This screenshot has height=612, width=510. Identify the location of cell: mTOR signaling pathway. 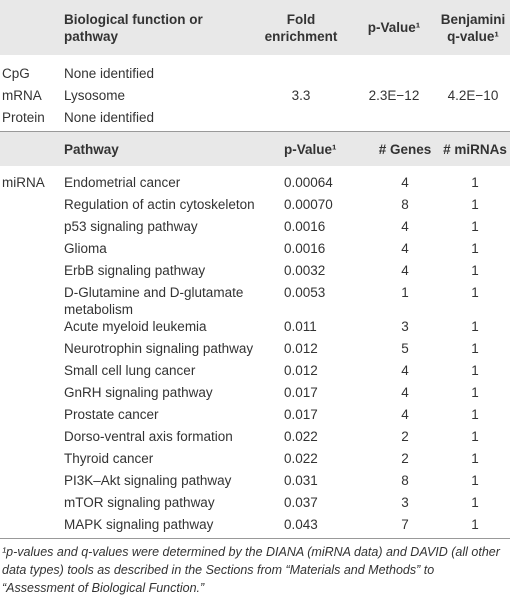
(139, 502).